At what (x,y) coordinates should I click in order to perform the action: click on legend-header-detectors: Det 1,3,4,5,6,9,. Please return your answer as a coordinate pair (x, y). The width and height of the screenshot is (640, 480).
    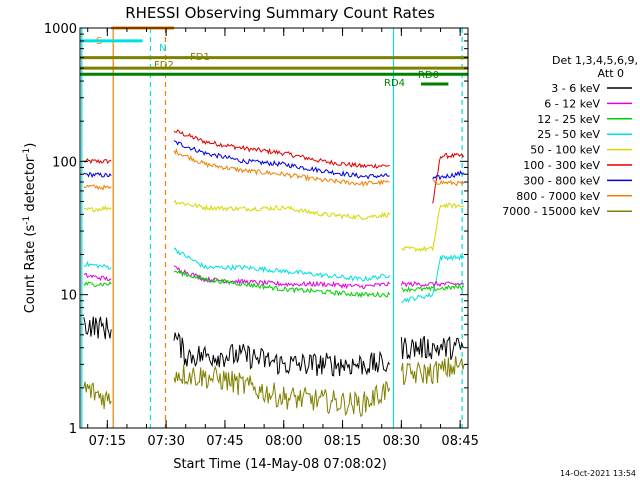
    Looking at the image, I should click on (595, 60).